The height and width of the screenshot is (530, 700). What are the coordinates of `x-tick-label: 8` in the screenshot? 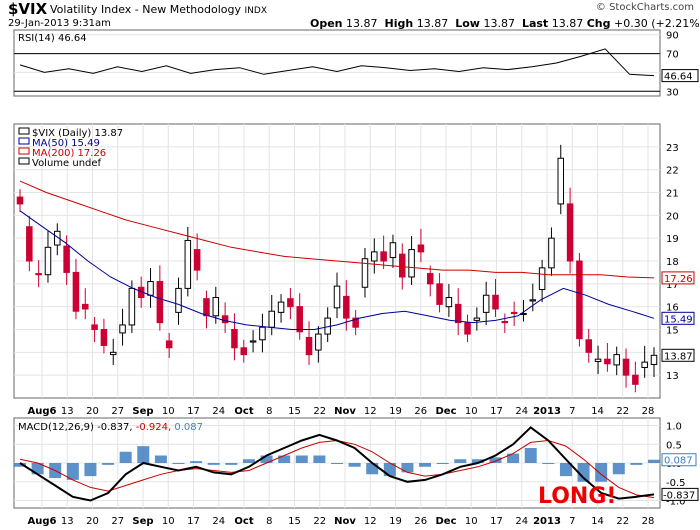 It's located at (269, 521).